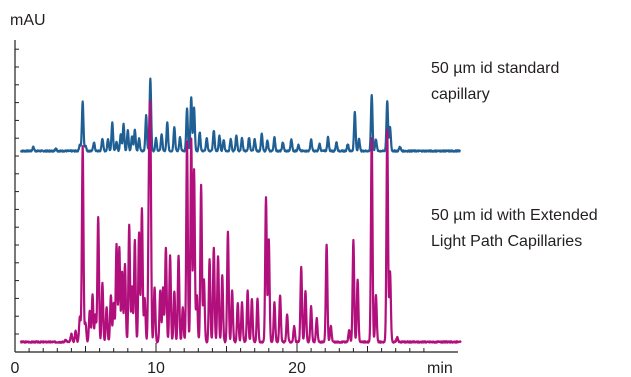  What do you see at coordinates (514, 215) in the screenshot?
I see `annotation-elp-line-1: 50 µm id with Extended` at bounding box center [514, 215].